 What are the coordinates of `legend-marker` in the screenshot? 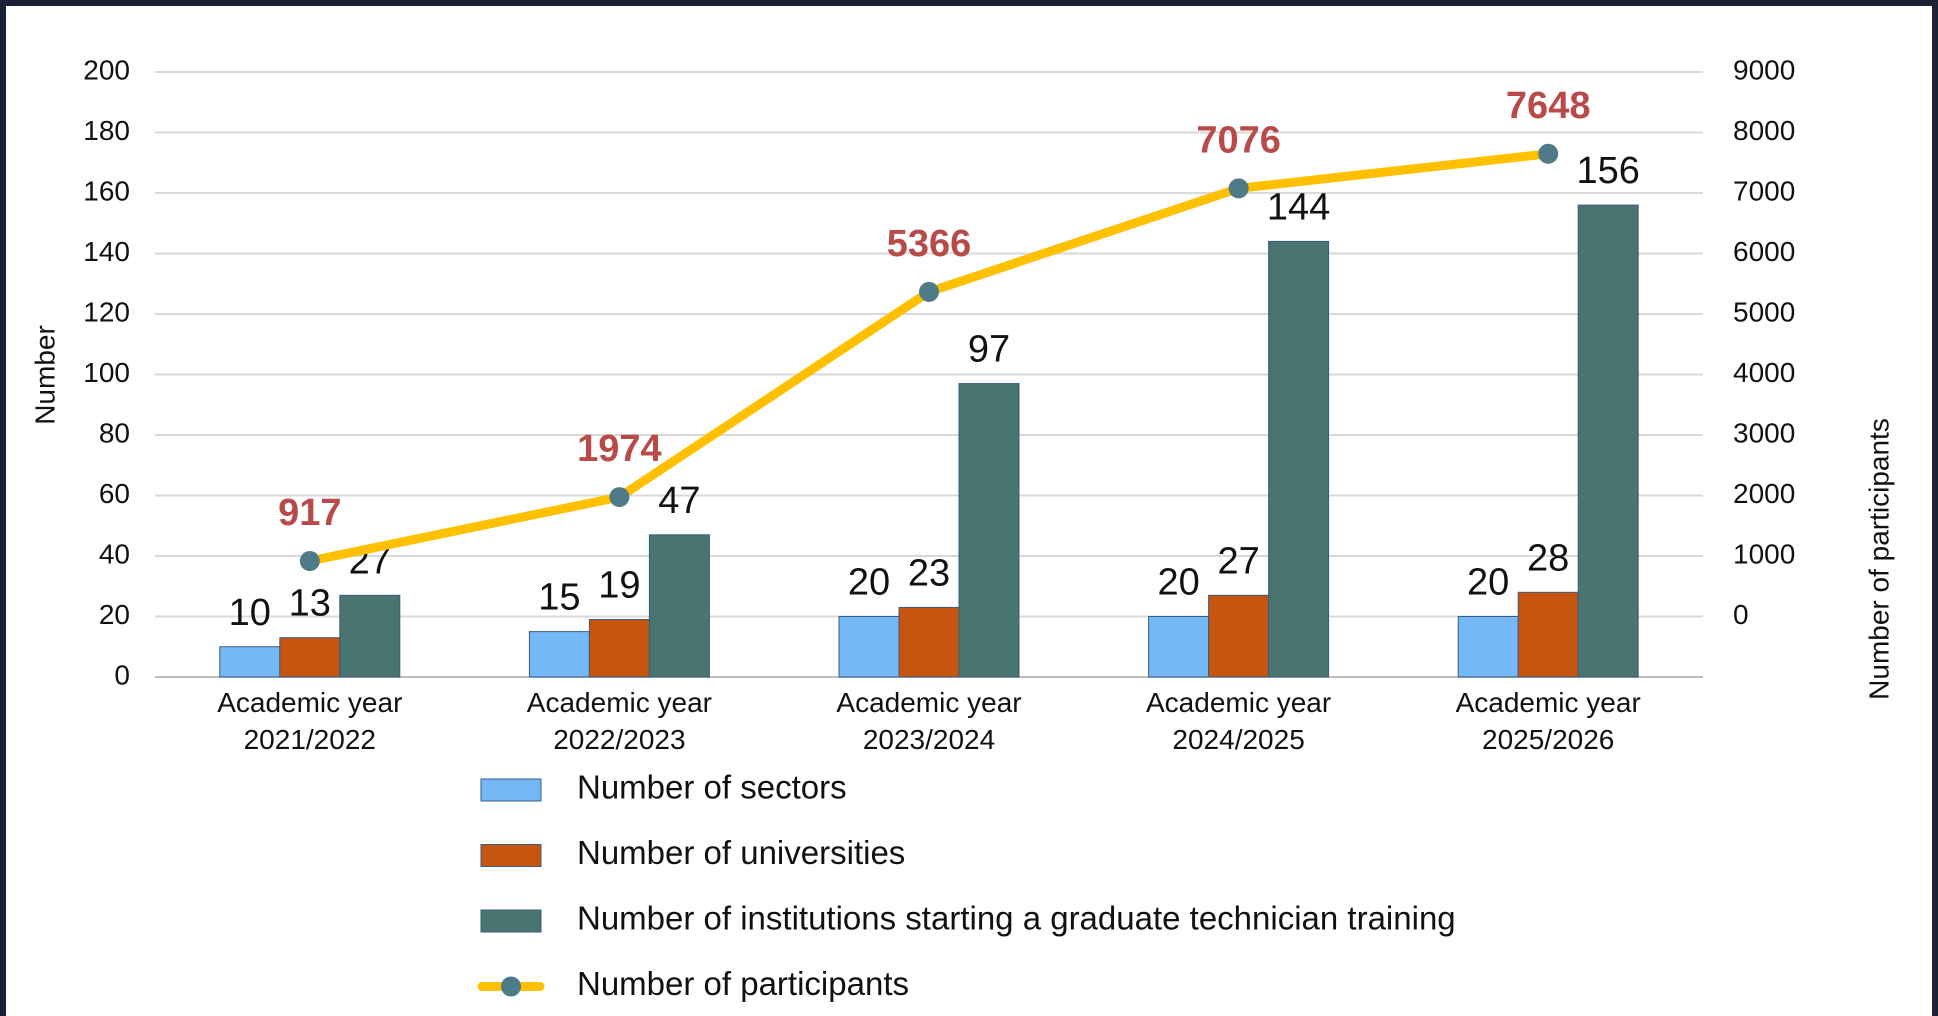 It's located at (511, 986).